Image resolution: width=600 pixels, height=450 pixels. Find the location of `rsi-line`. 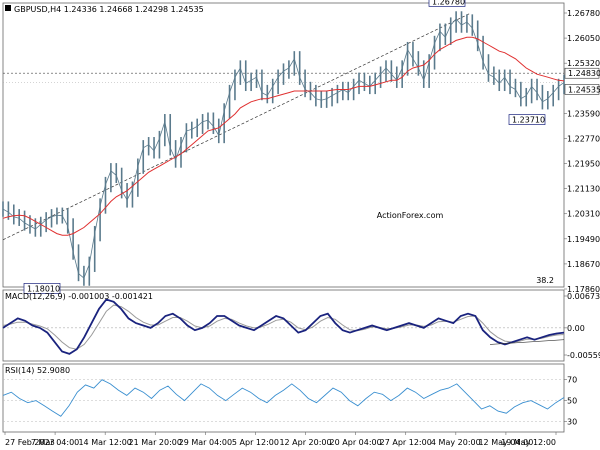

rsi-line is located at coordinates (283, 398).